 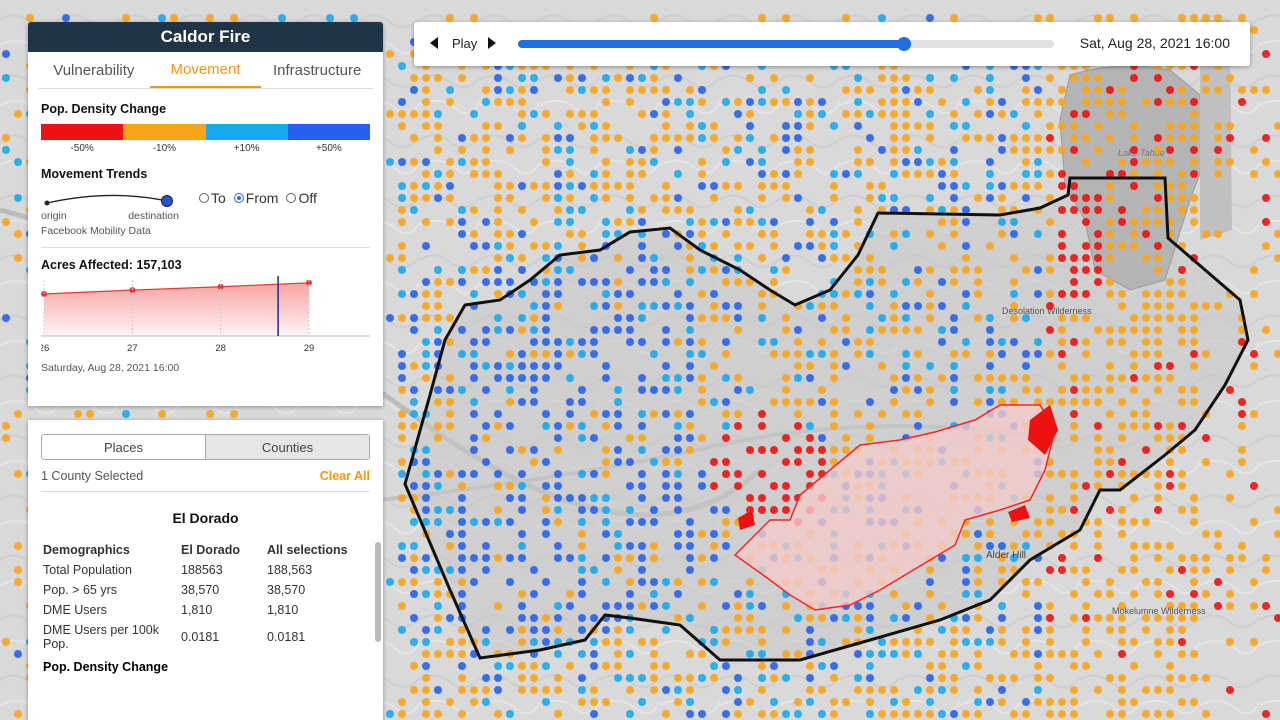 What do you see at coordinates (465, 43) in the screenshot?
I see `play-button: Play` at bounding box center [465, 43].